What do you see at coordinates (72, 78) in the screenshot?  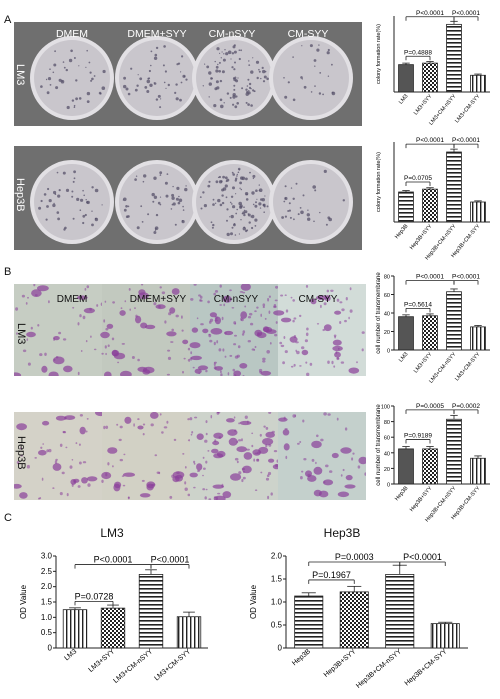 I see `culture-dish` at bounding box center [72, 78].